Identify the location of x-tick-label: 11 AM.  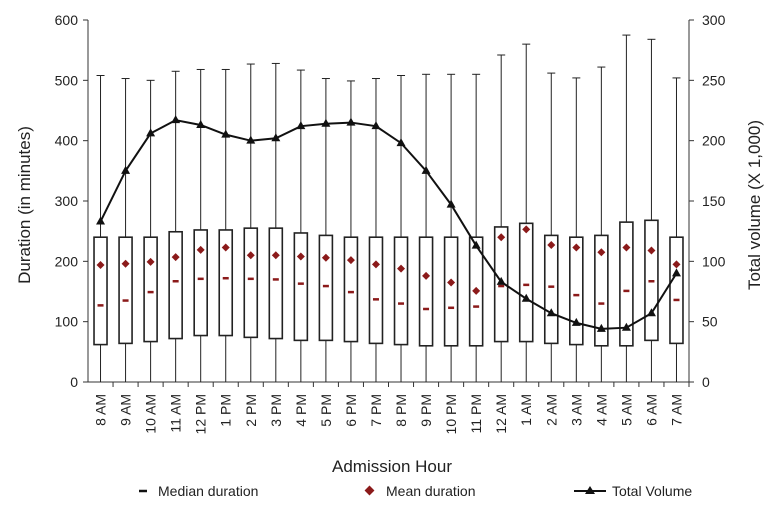
(176, 413).